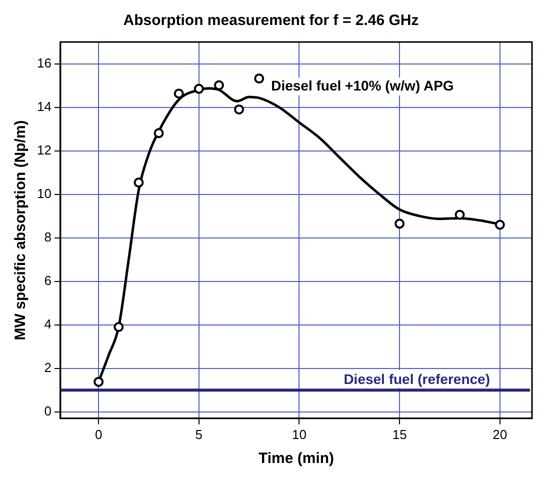 The width and height of the screenshot is (548, 482). Describe the element at coordinates (48, 367) in the screenshot. I see `y-tick-label: 2` at that location.